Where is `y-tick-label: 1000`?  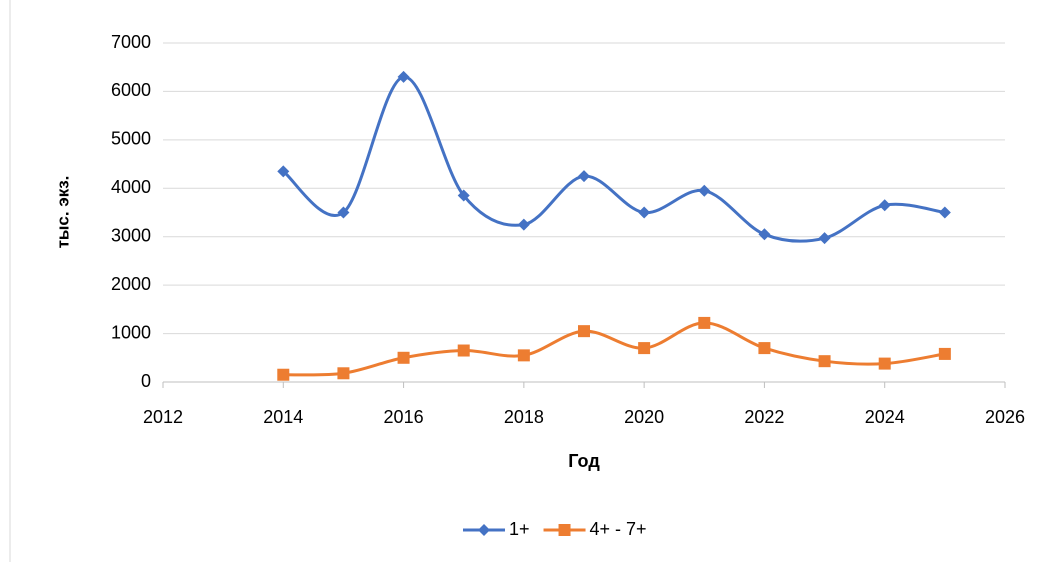
y-tick-label: 1000 is located at coordinates (131, 332).